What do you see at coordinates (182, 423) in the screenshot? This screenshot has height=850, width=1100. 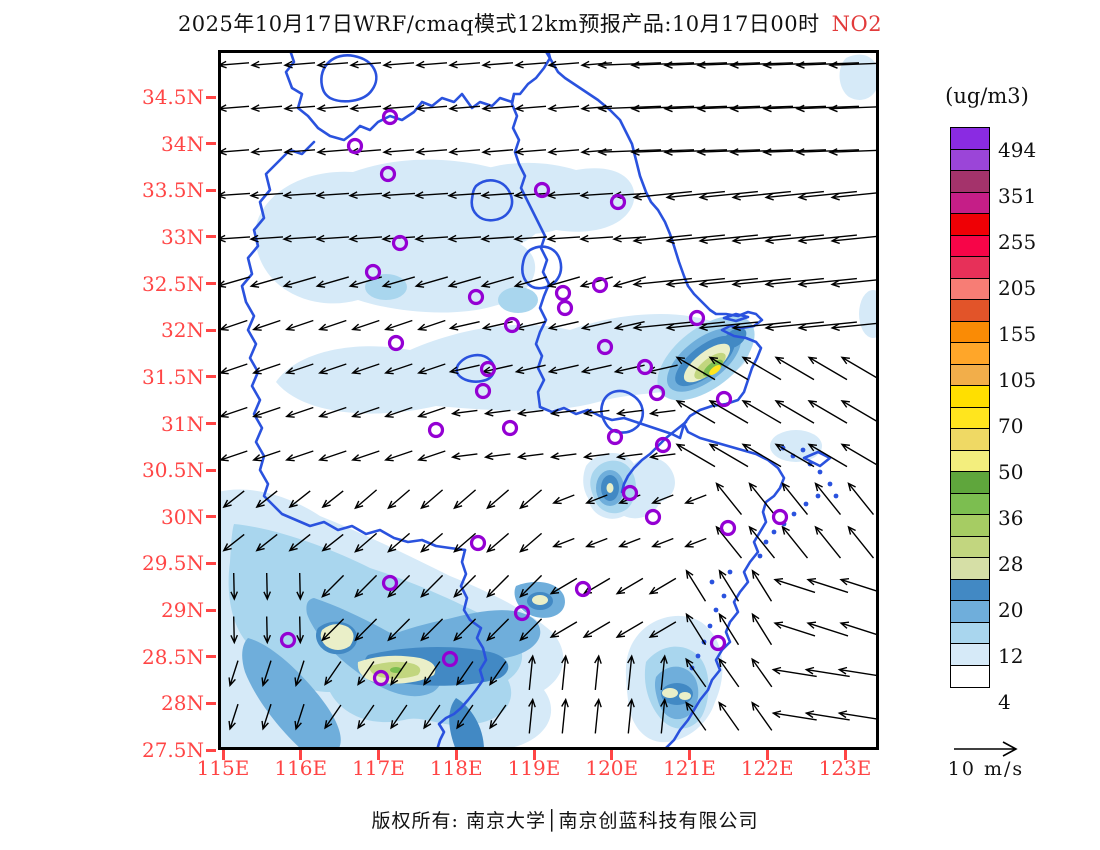 I see `lat-tick-label: 31N` at bounding box center [182, 423].